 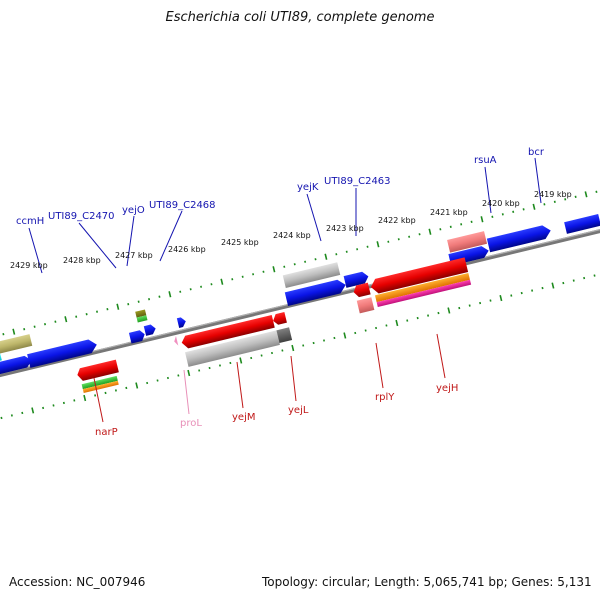 What do you see at coordinates (243, 417) in the screenshot?
I see `gene-label-yejm: yejM` at bounding box center [243, 417].